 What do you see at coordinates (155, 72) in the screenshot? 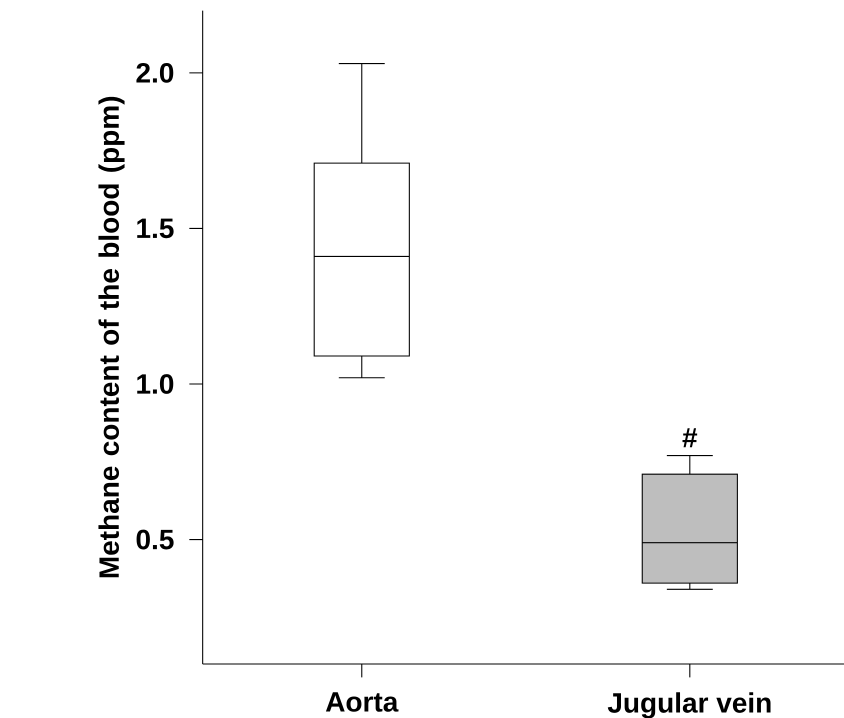
I see `y-tick-label: 2.0` at bounding box center [155, 72].